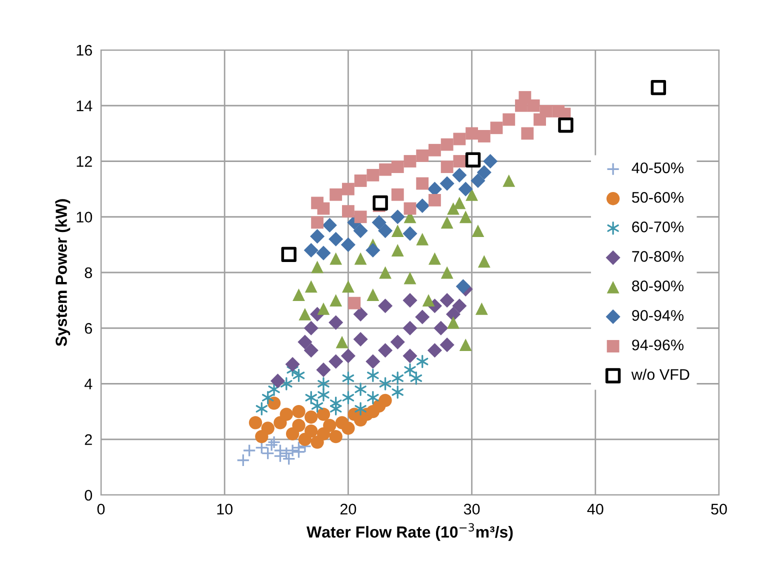  Describe the element at coordinates (84, 50) in the screenshot. I see `y-tick-label: 16` at that location.